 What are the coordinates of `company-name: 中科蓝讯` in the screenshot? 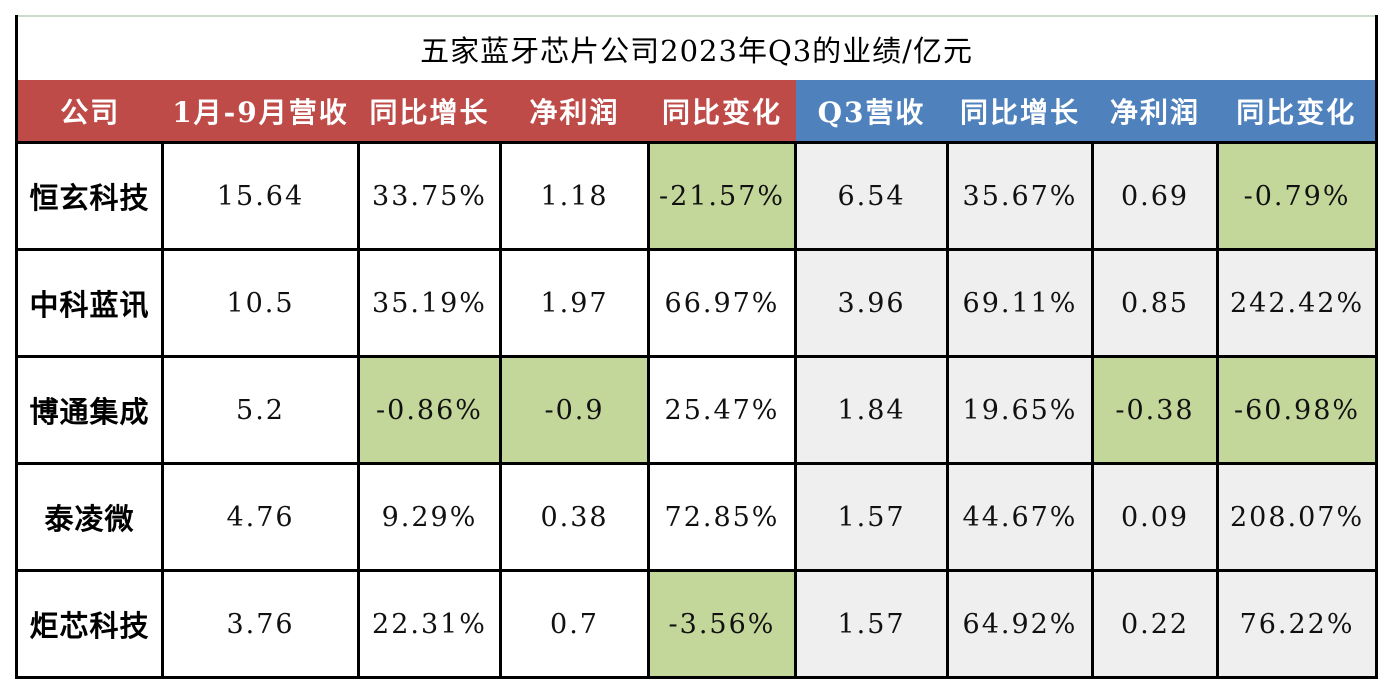 It's located at (89, 303).